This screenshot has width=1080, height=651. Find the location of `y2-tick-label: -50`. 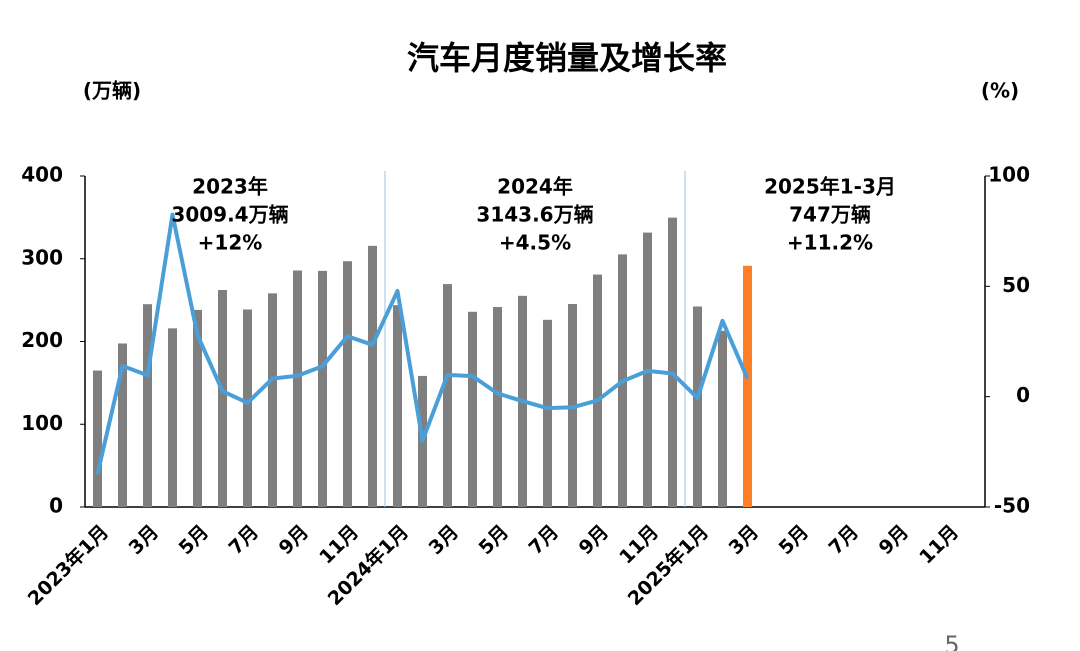

y2-tick-label: -50 is located at coordinates (1012, 506).